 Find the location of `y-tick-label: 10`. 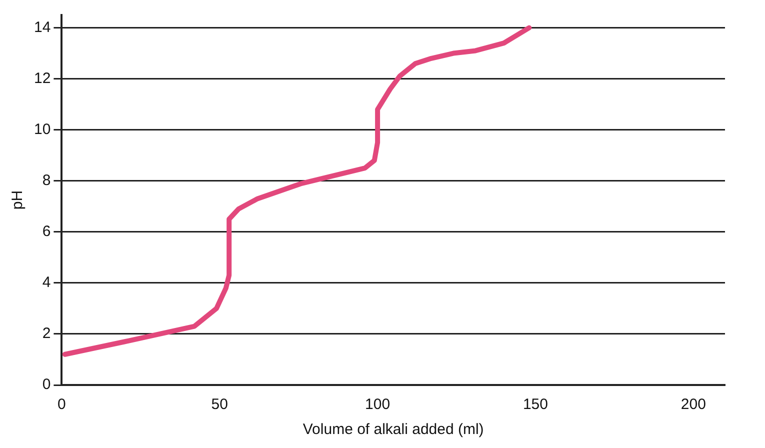

y-tick-label: 10 is located at coordinates (42, 129).